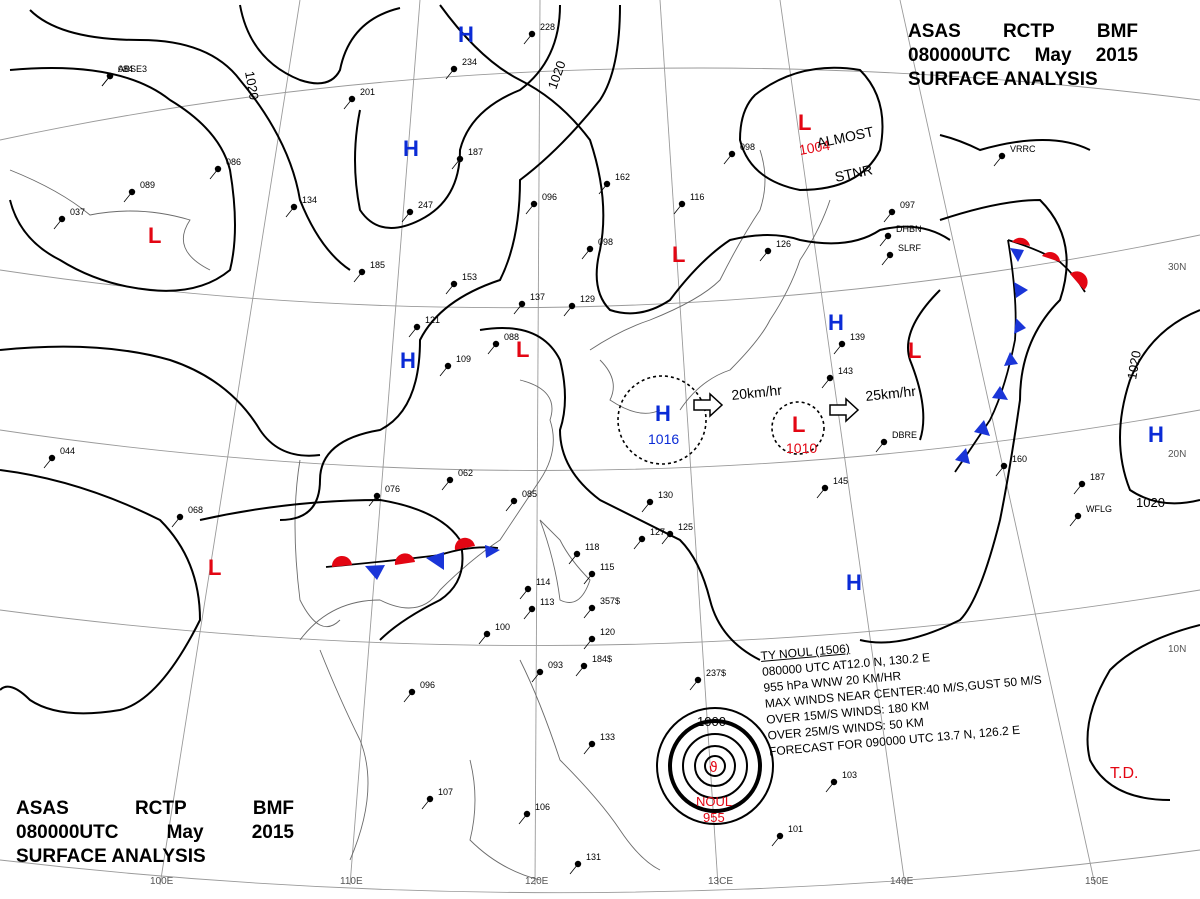 This screenshot has height=899, width=1200. Describe the element at coordinates (592, 547) in the screenshot. I see `station-label: 118` at that location.